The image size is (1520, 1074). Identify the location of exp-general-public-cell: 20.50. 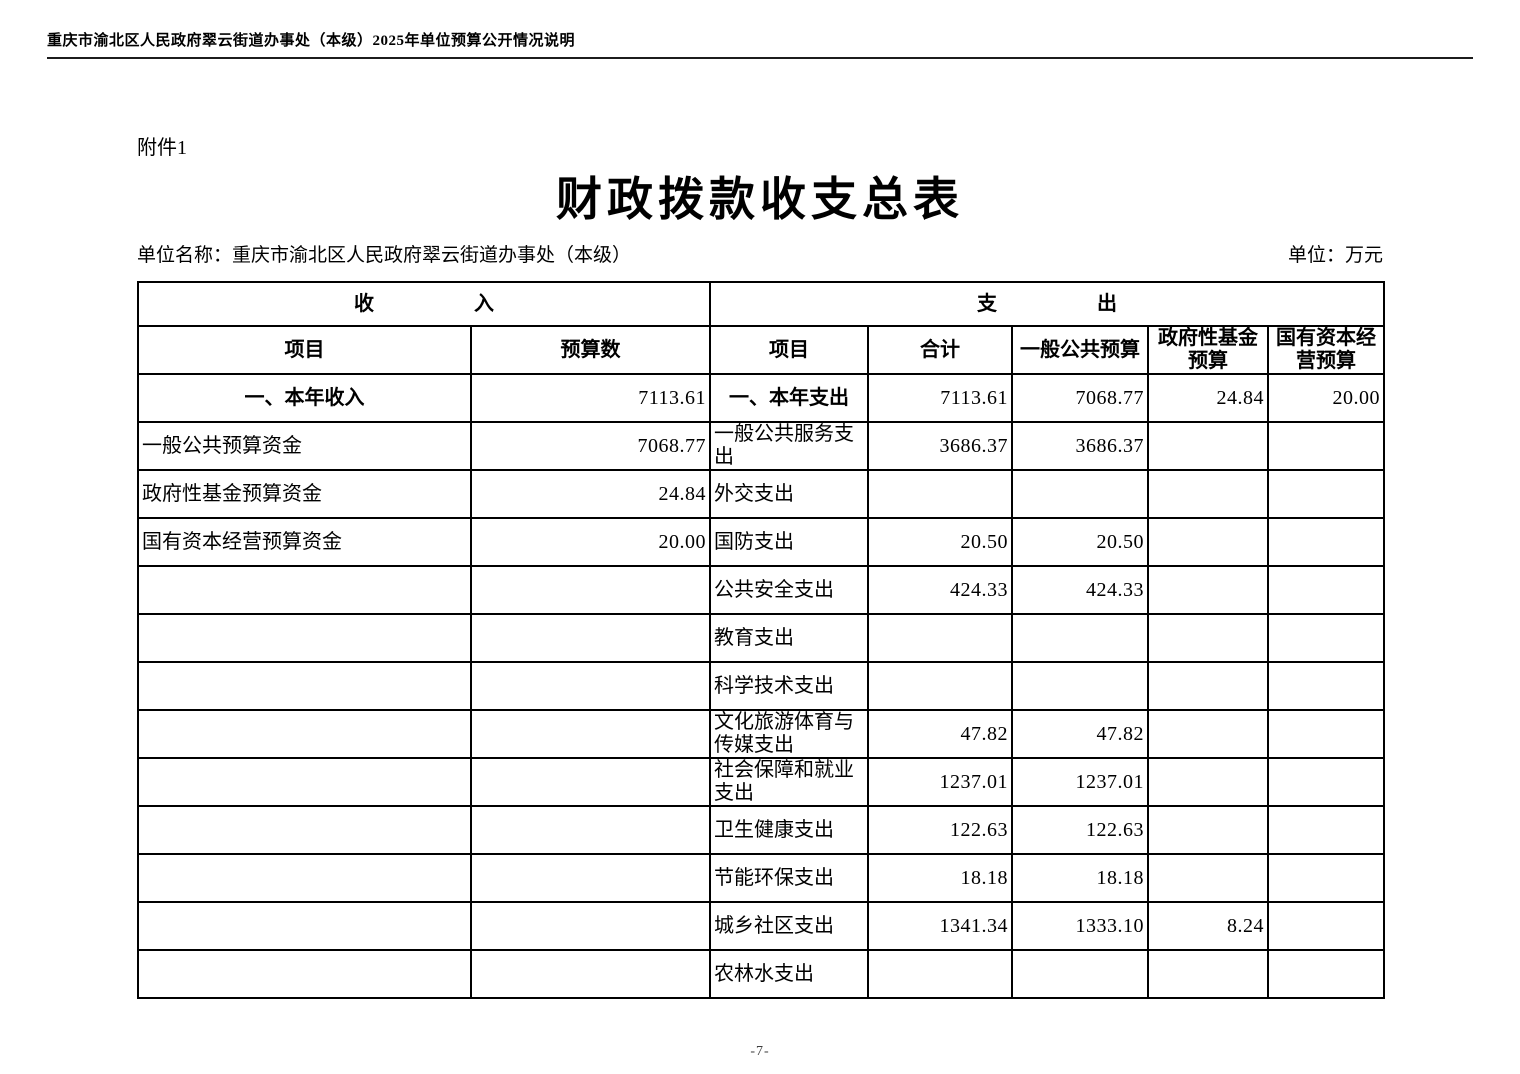
(1080, 542).